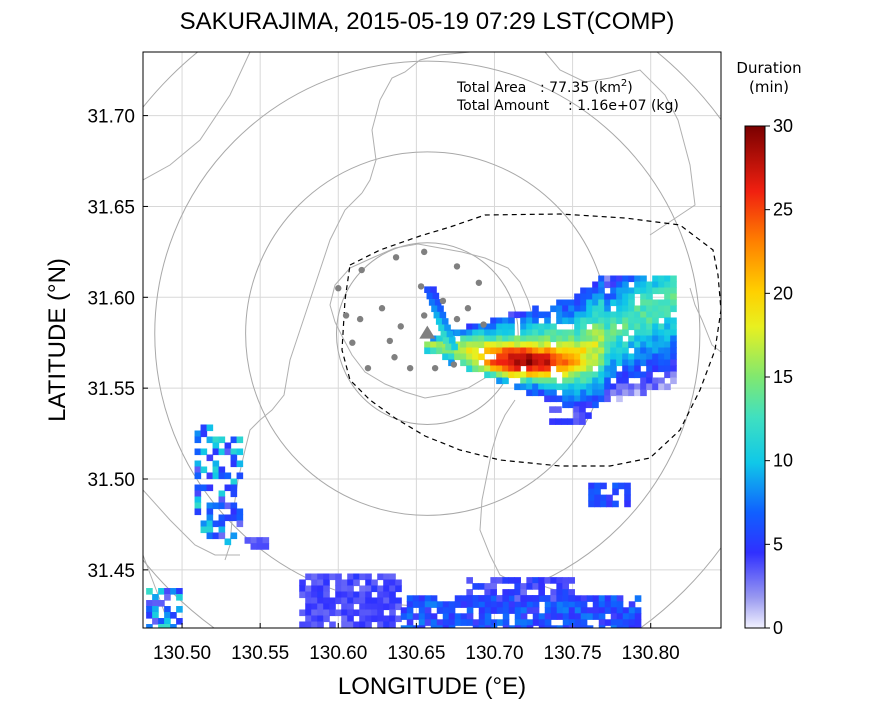  What do you see at coordinates (368, 368) in the screenshot?
I see `station-dot-icon` at bounding box center [368, 368].